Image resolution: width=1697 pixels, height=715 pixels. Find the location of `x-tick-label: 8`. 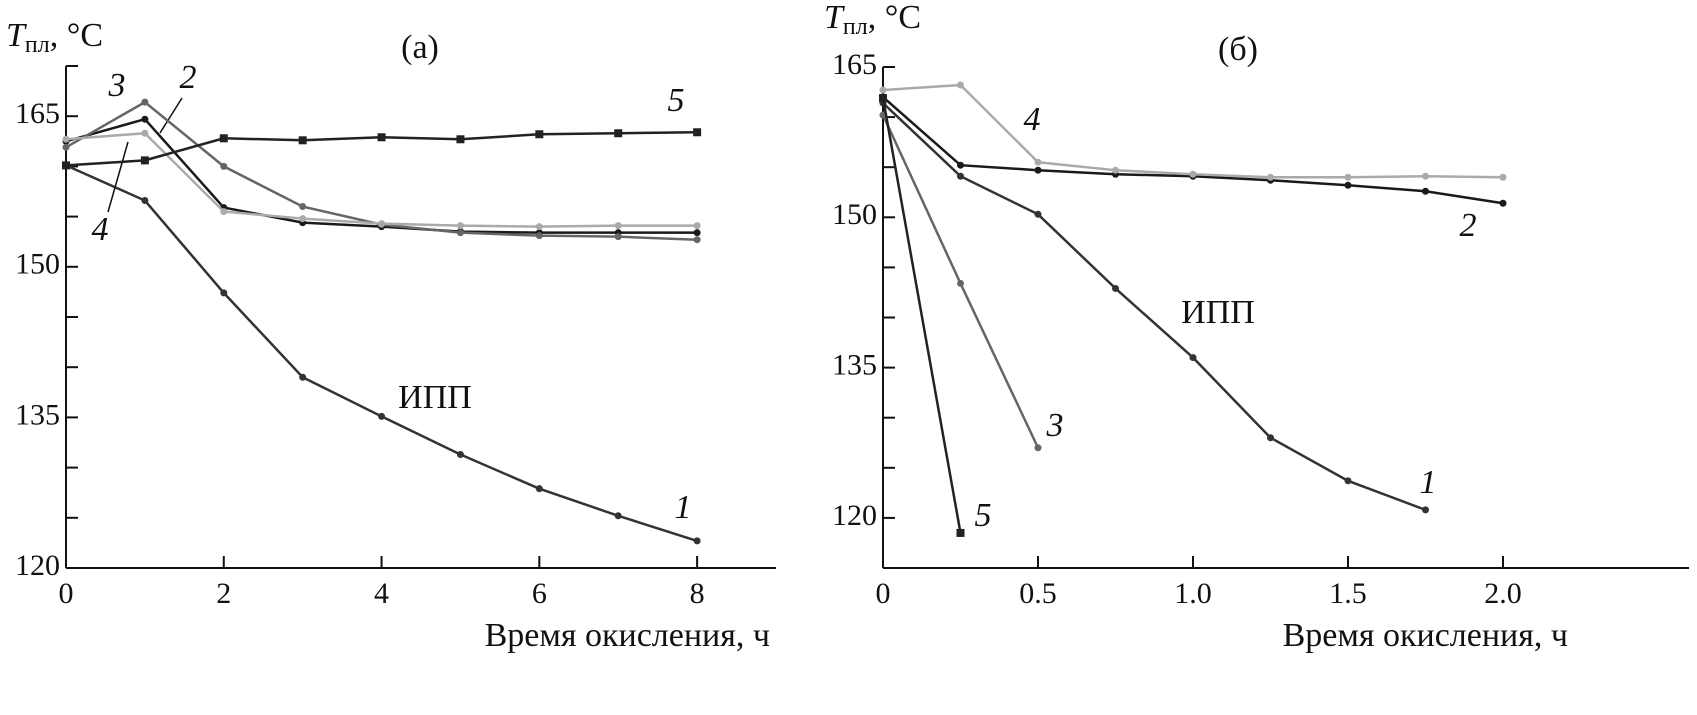

x-tick-label: 8 is located at coordinates (697, 593).